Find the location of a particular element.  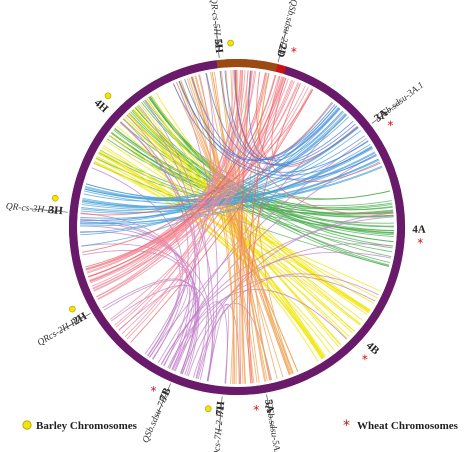

qtl-label: QRcs-2H-P7 is located at coordinates (60, 331).